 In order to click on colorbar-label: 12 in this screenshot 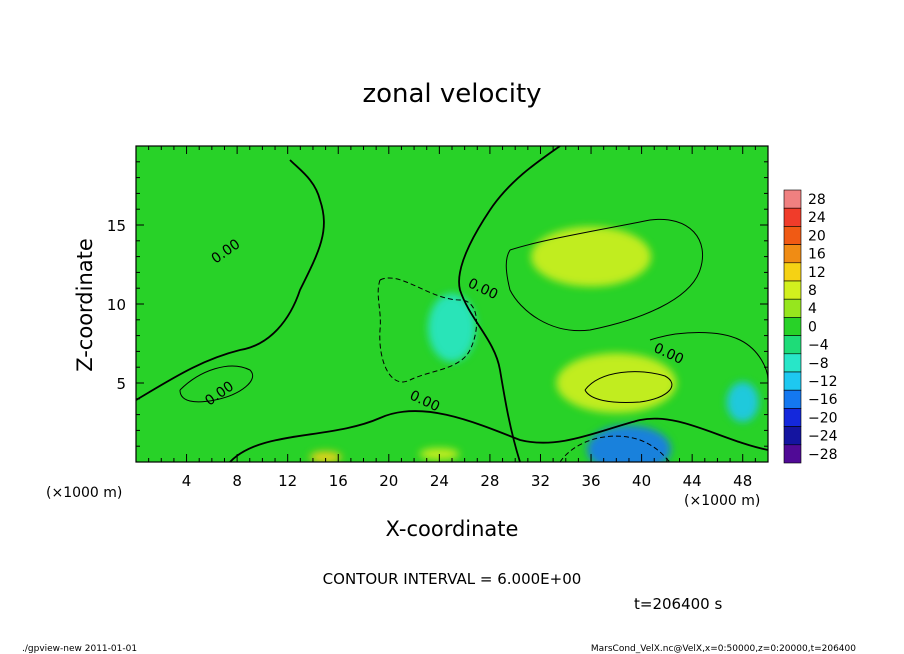, I will do `click(817, 273)`.